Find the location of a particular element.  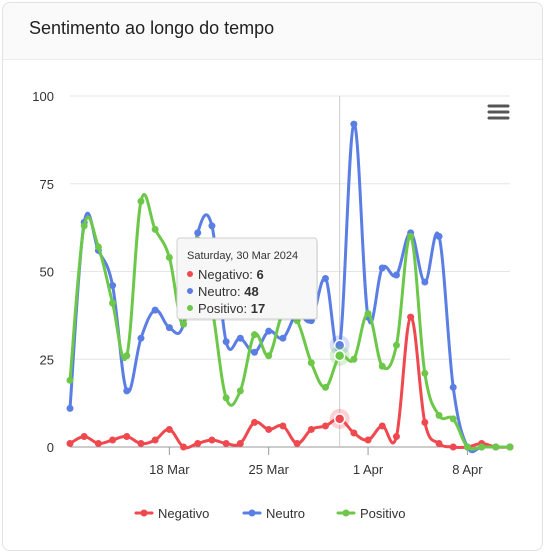

legend-marker-negativo is located at coordinates (144, 513).